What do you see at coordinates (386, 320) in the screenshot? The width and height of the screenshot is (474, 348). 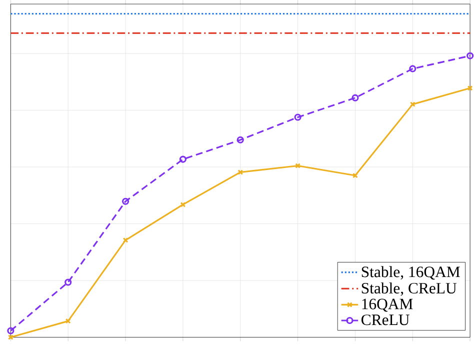 I see `legend-label: CReLU` at bounding box center [386, 320].